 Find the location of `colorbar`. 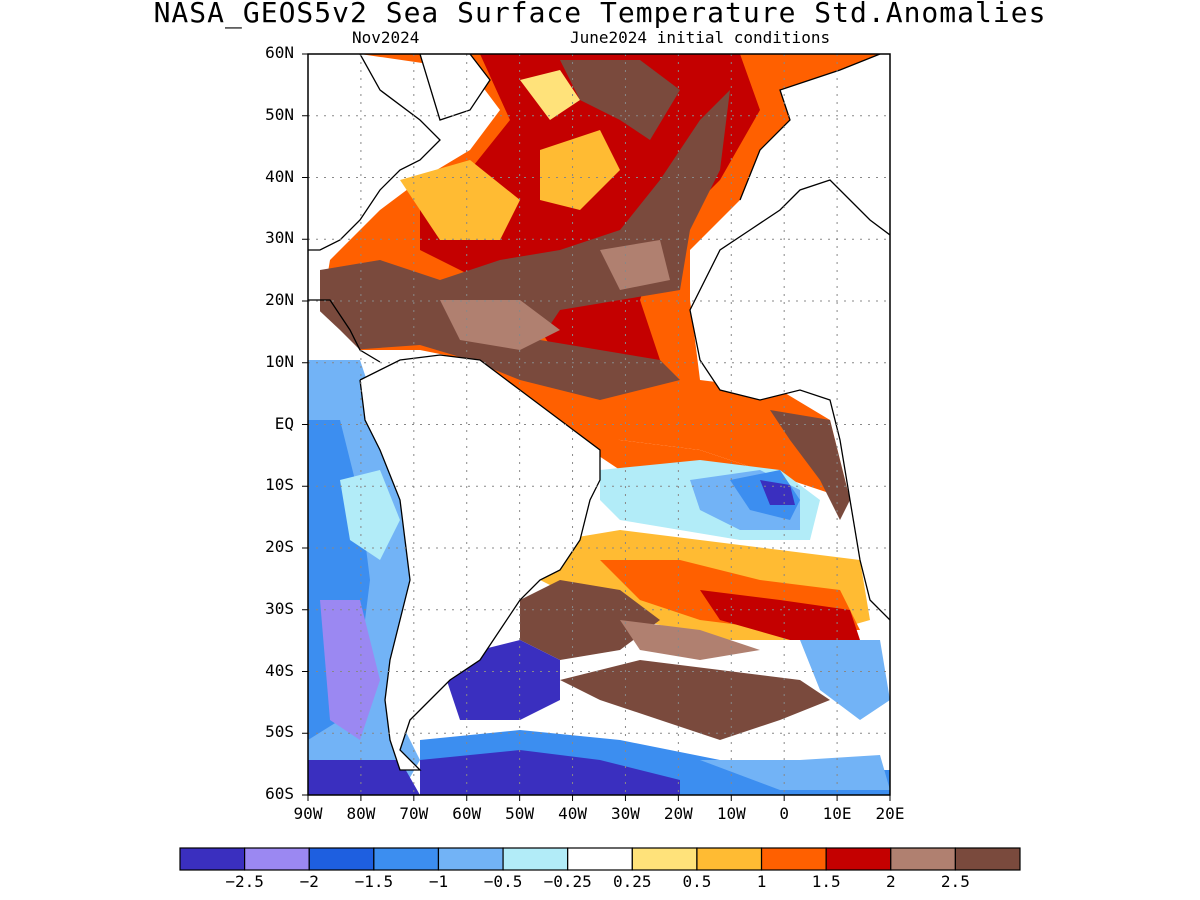

colorbar is located at coordinates (600, 859).